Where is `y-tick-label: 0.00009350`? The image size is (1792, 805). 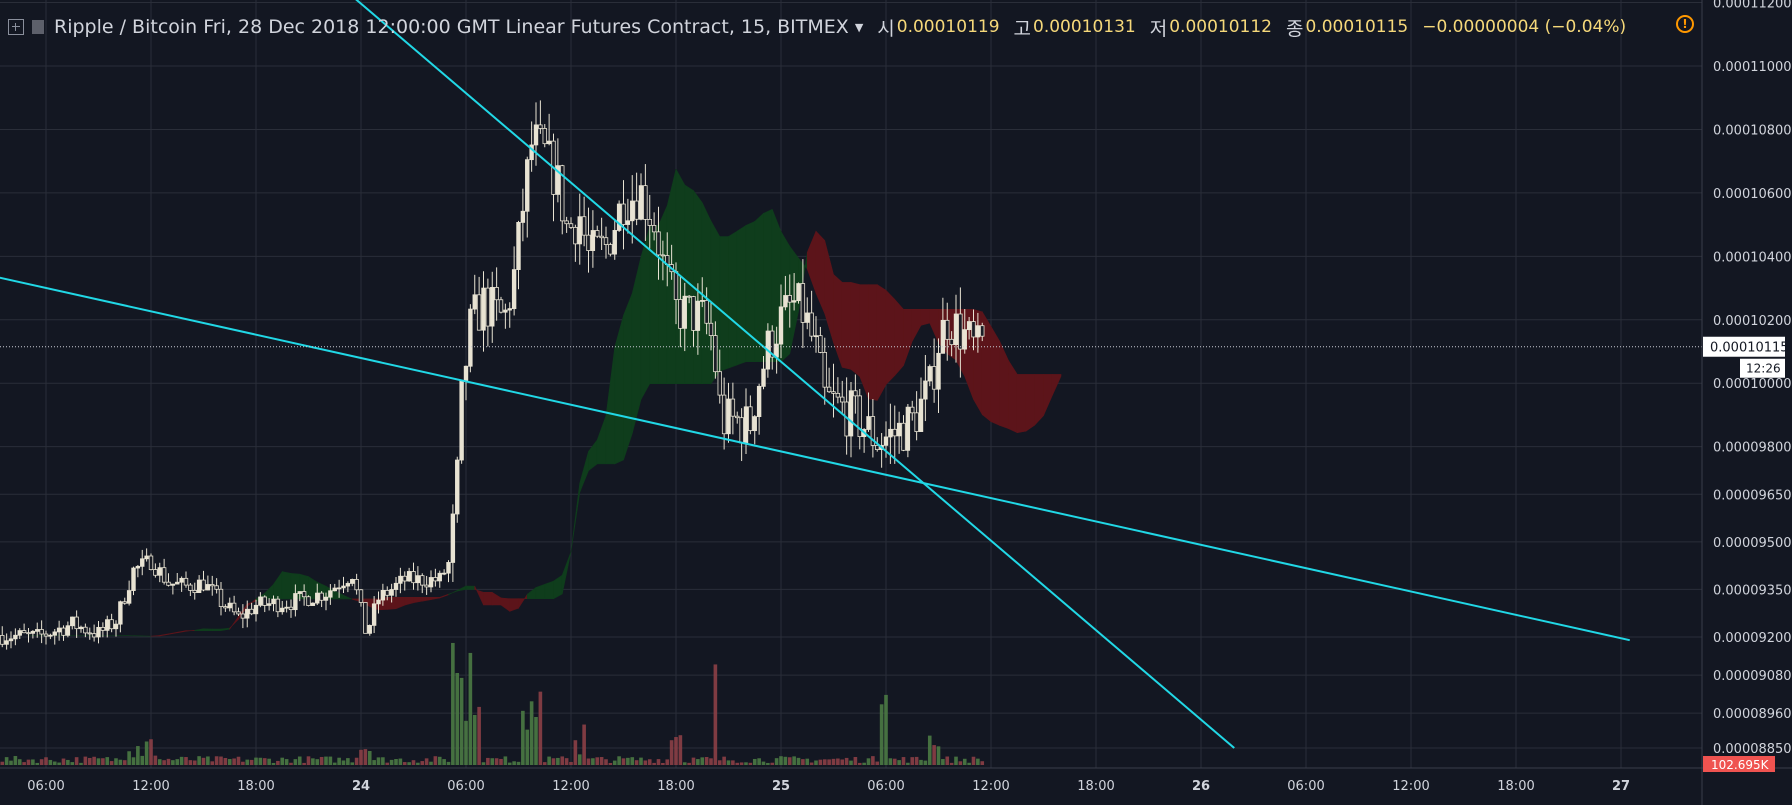
y-tick-label: 0.00009350 is located at coordinates (1752, 590).